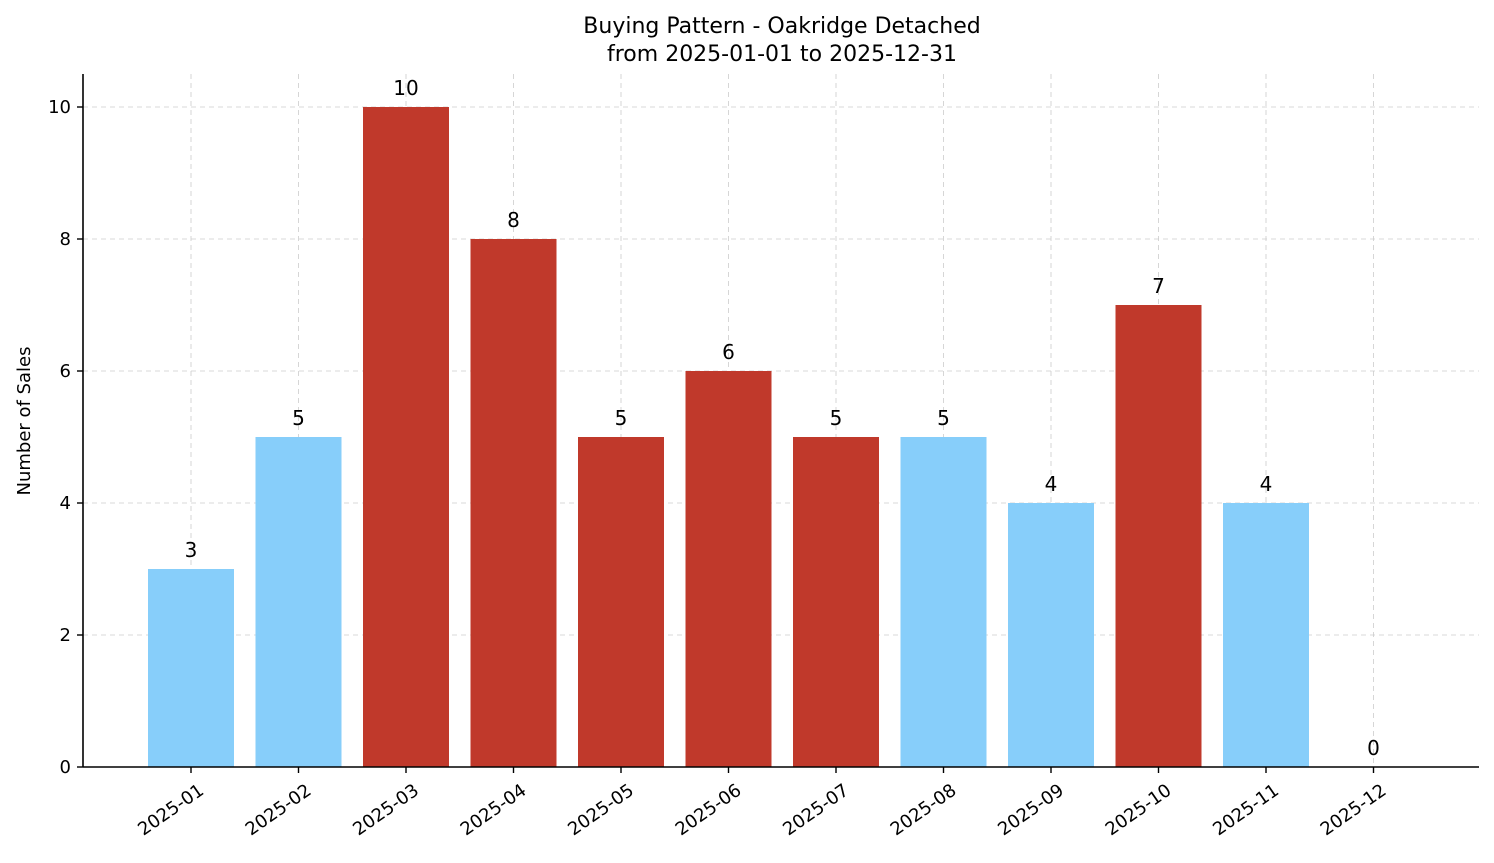 This screenshot has width=1494, height=863. Describe the element at coordinates (924, 810) in the screenshot. I see `x-tick-label: 2025-08` at that location.